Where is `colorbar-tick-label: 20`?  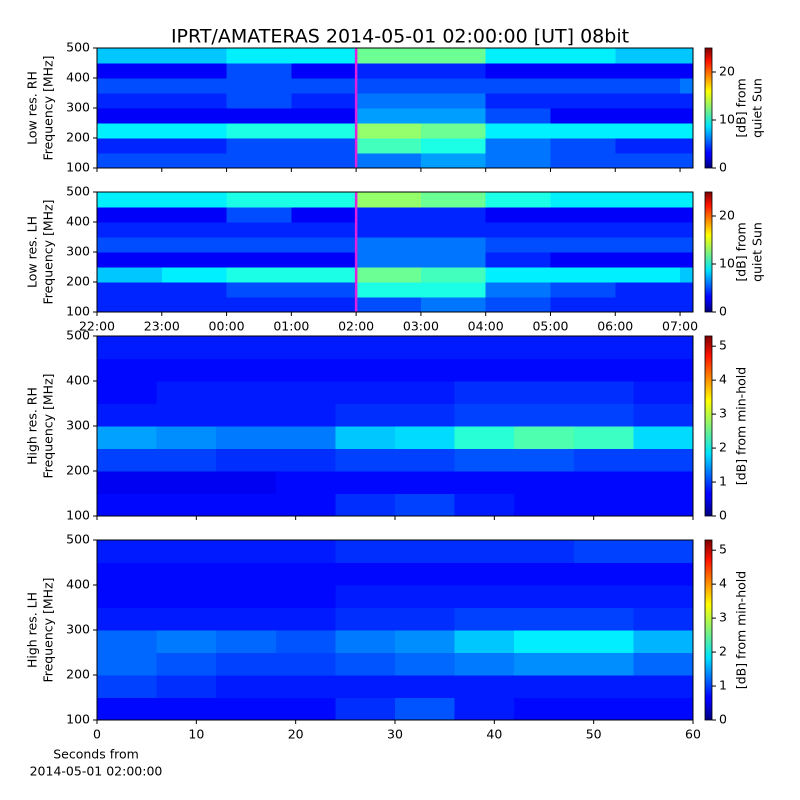
colorbar-tick-label: 20 is located at coordinates (727, 215).